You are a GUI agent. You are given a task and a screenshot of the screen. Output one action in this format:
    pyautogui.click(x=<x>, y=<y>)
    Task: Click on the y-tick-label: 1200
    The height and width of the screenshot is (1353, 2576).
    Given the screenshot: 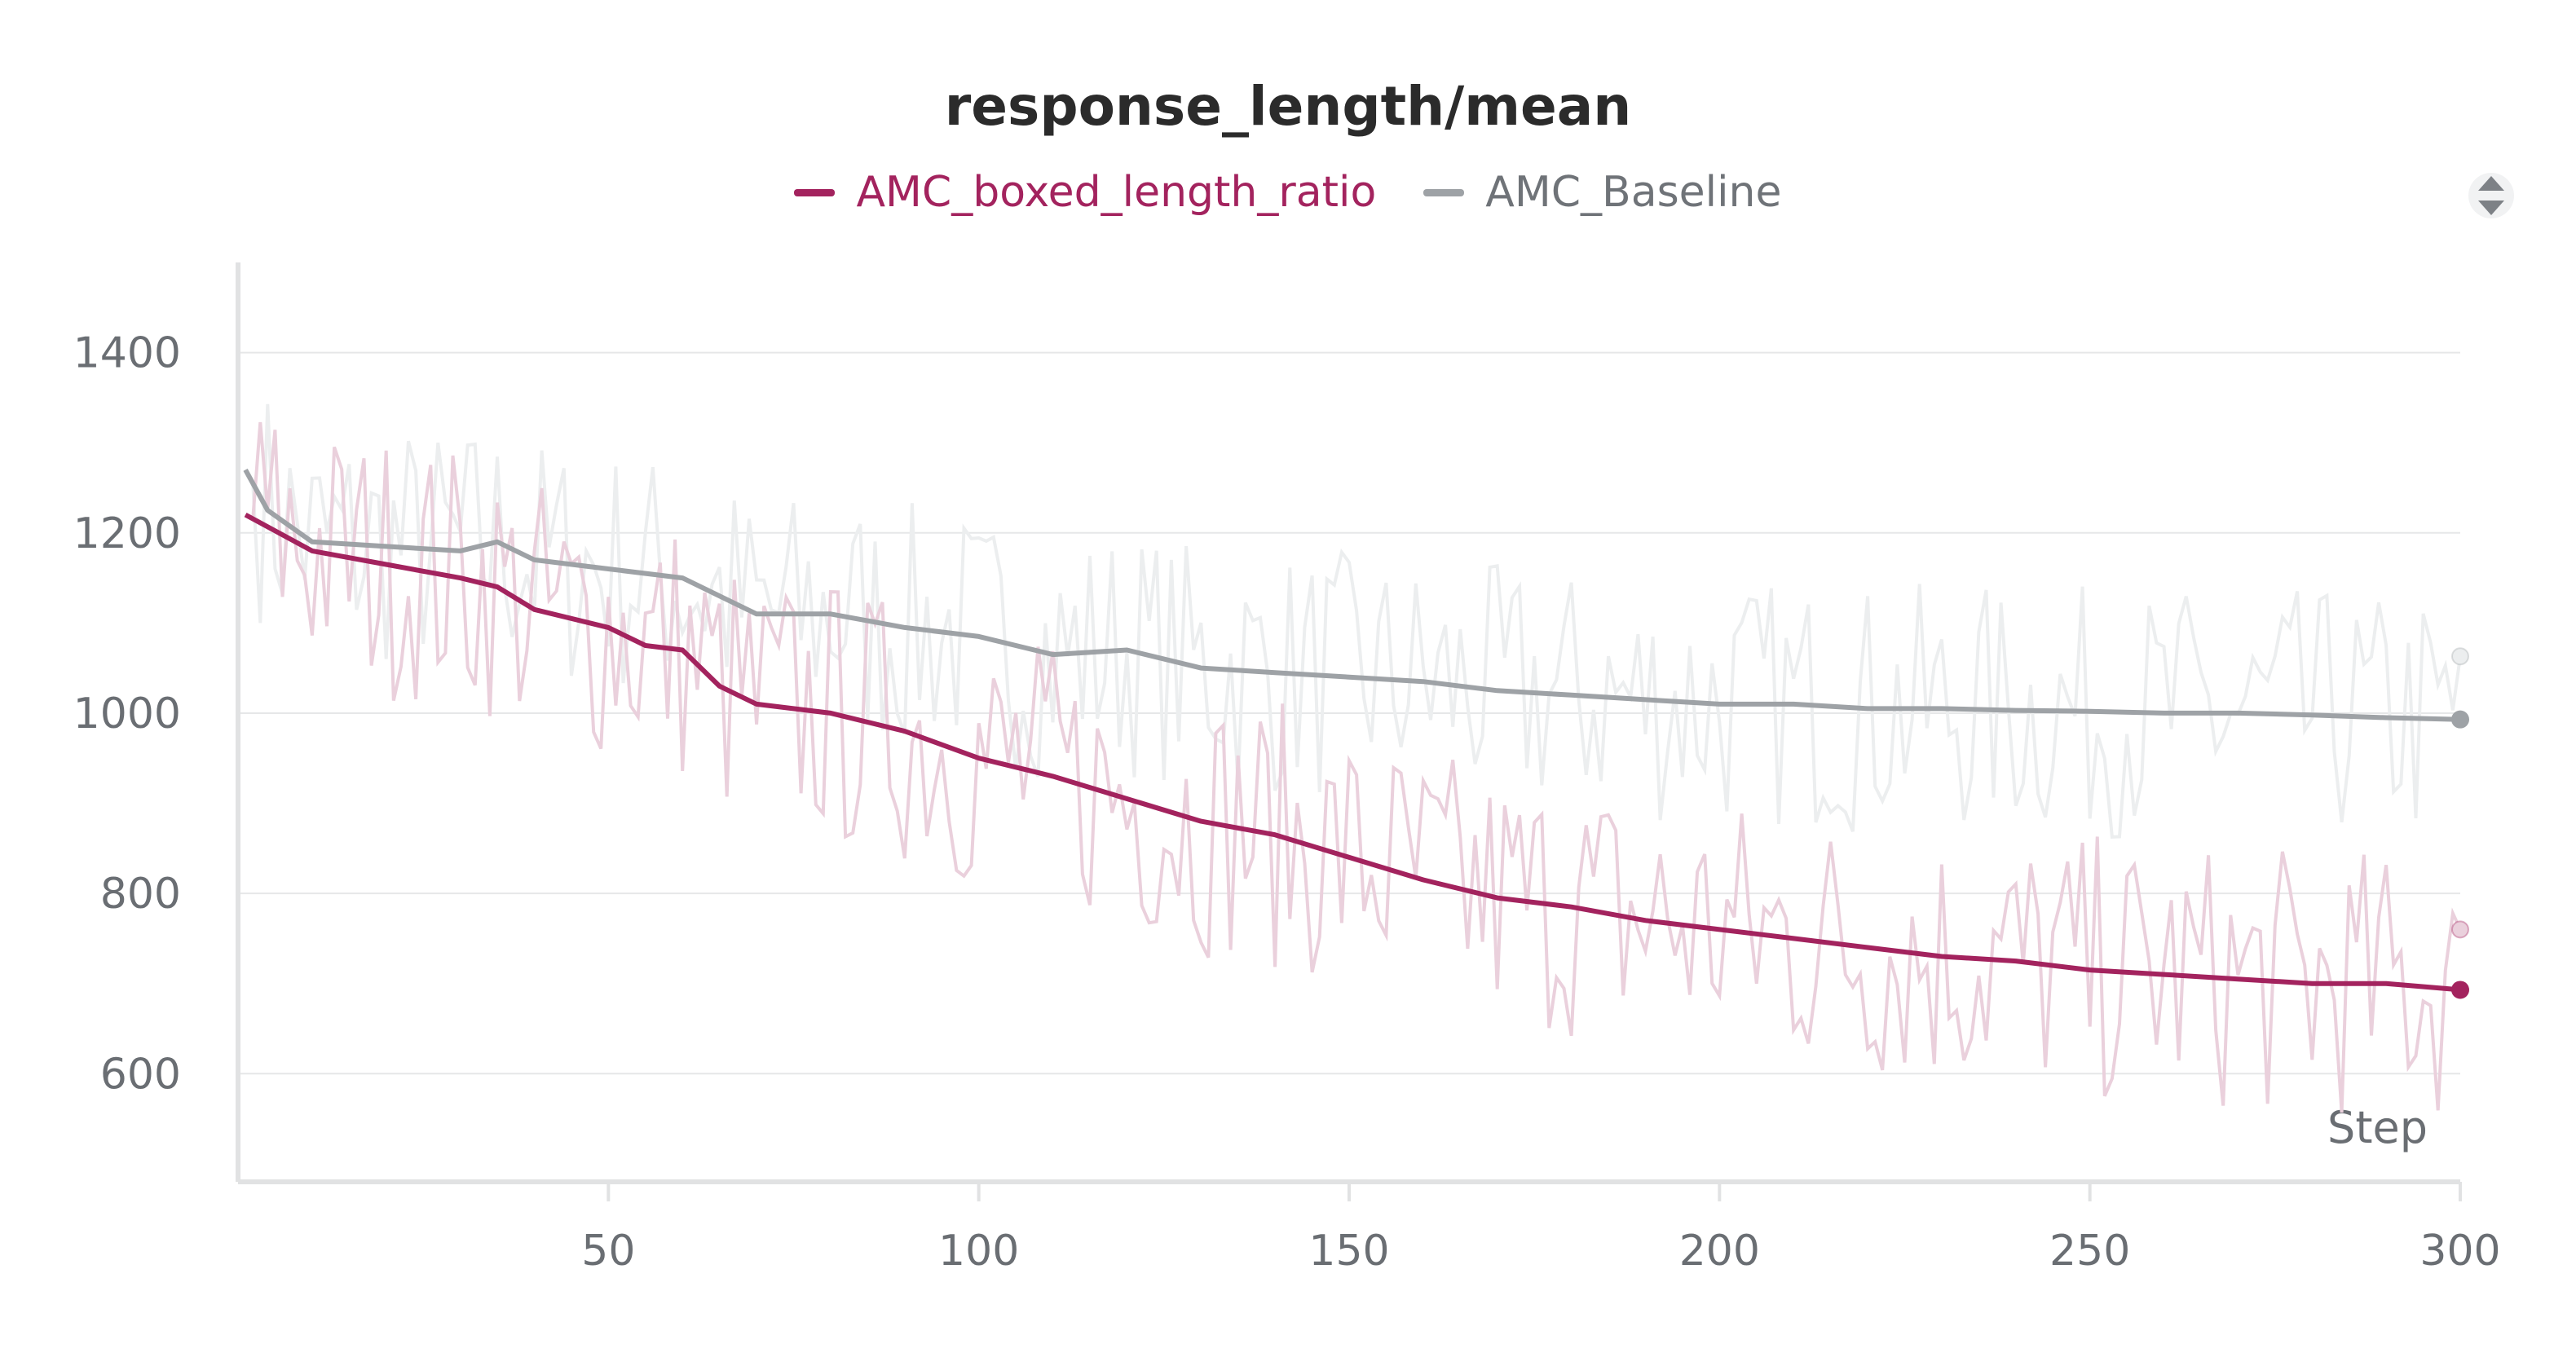 What is the action you would take?
    pyautogui.click(x=127, y=533)
    